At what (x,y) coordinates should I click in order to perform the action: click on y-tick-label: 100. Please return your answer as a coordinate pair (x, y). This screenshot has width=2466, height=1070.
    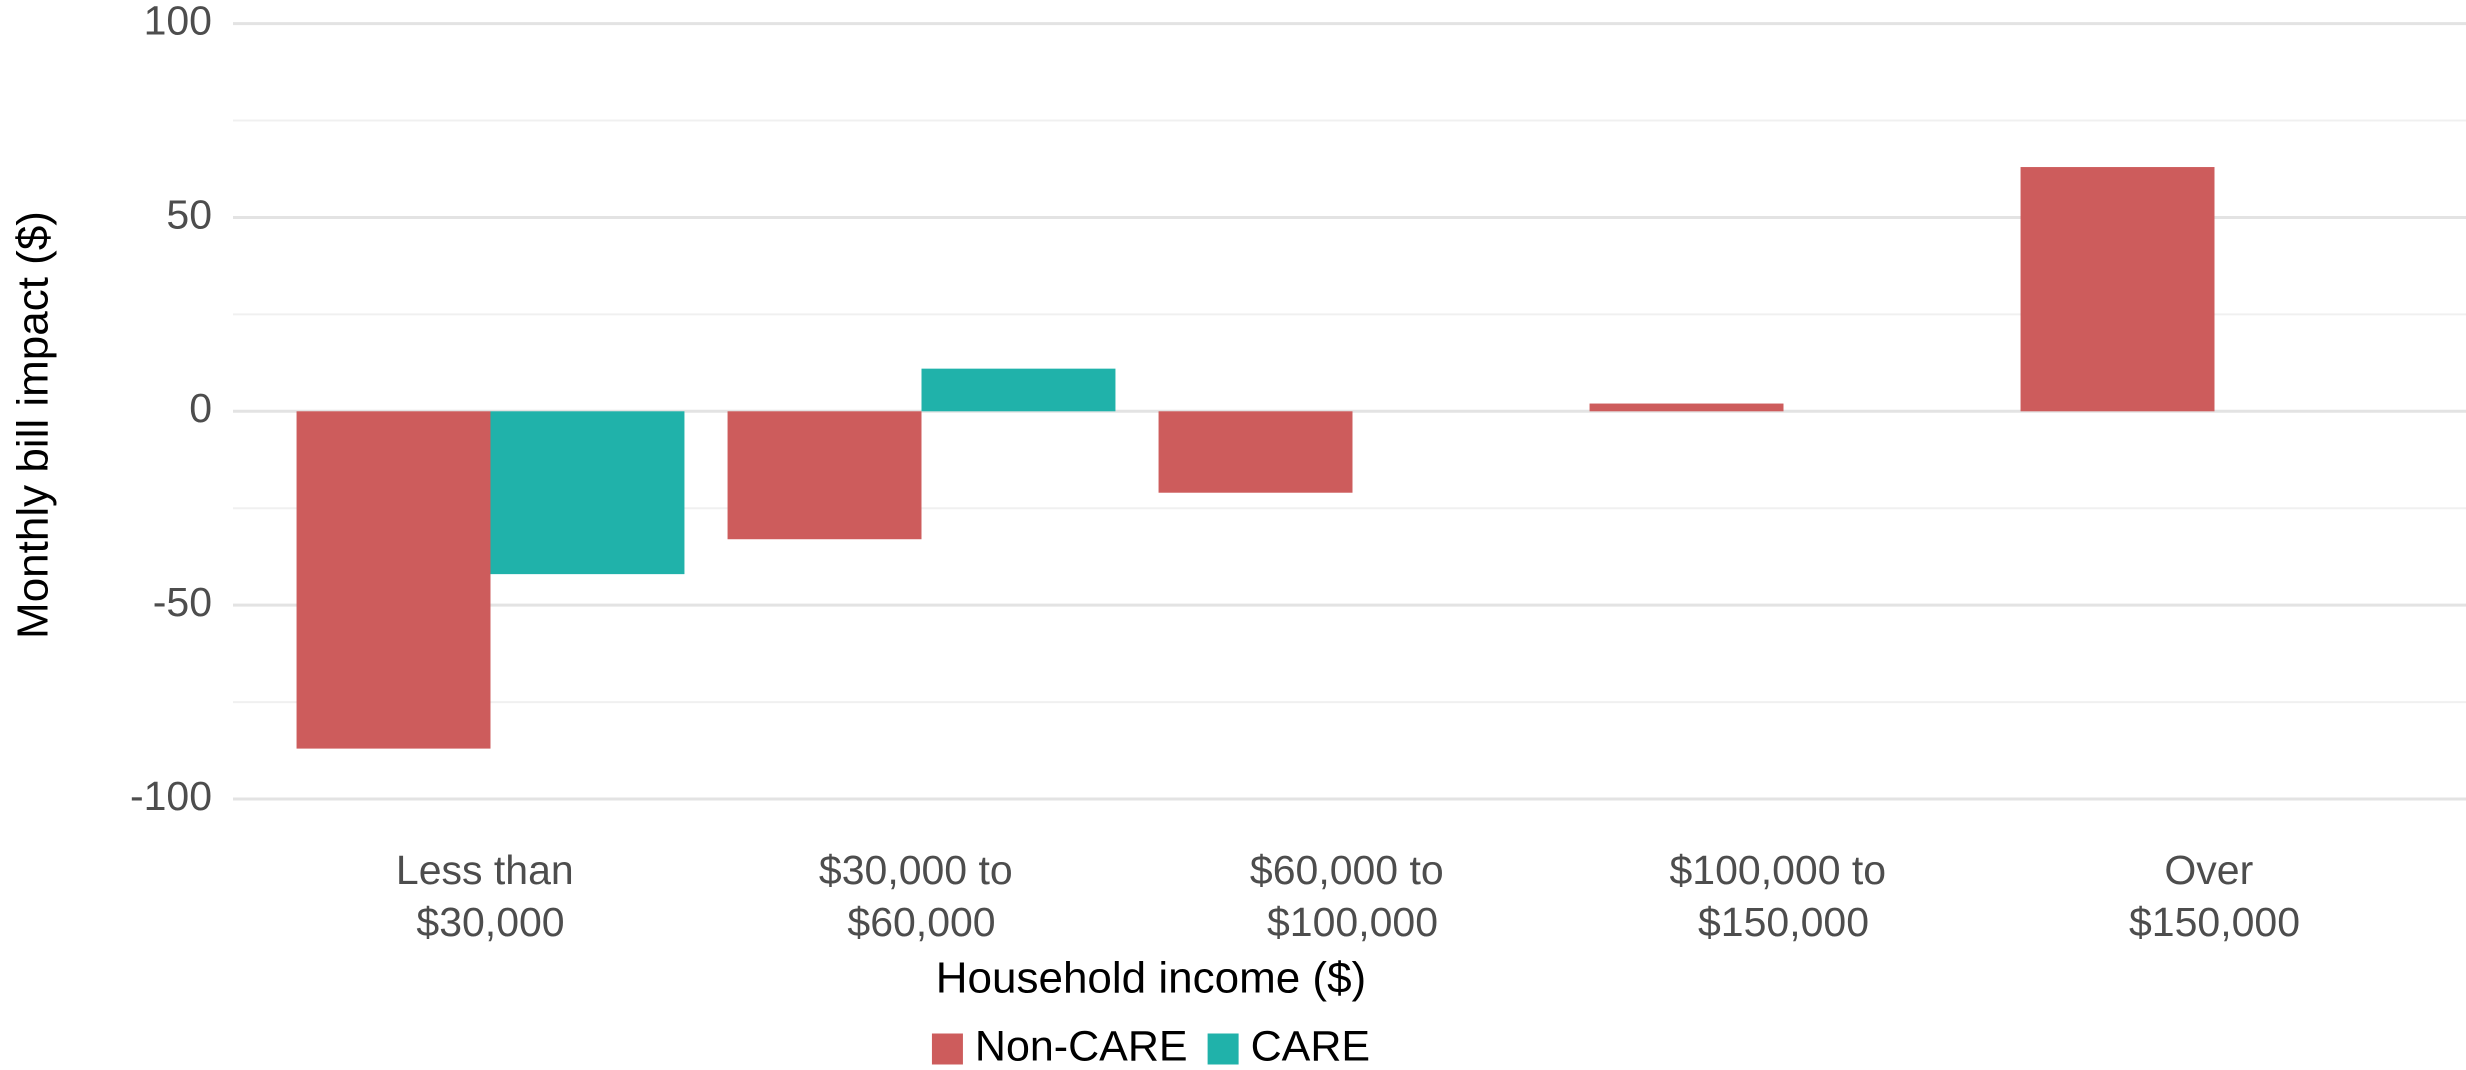
    Looking at the image, I should click on (178, 21).